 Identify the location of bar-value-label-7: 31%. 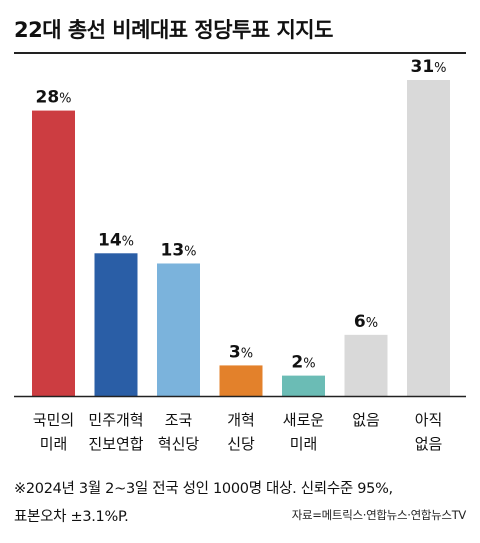
(428, 67).